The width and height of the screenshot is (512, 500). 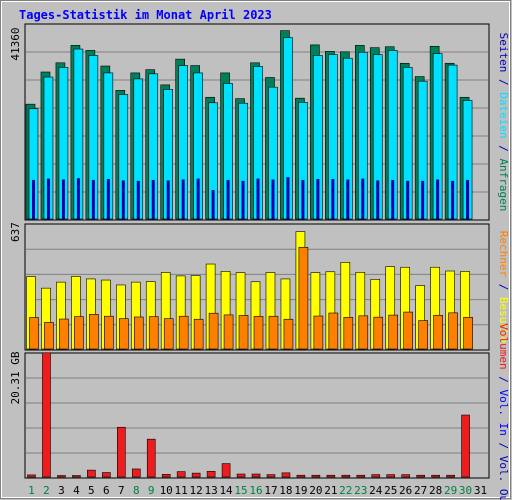 I want to click on day-label: 9, so click(x=151, y=490).